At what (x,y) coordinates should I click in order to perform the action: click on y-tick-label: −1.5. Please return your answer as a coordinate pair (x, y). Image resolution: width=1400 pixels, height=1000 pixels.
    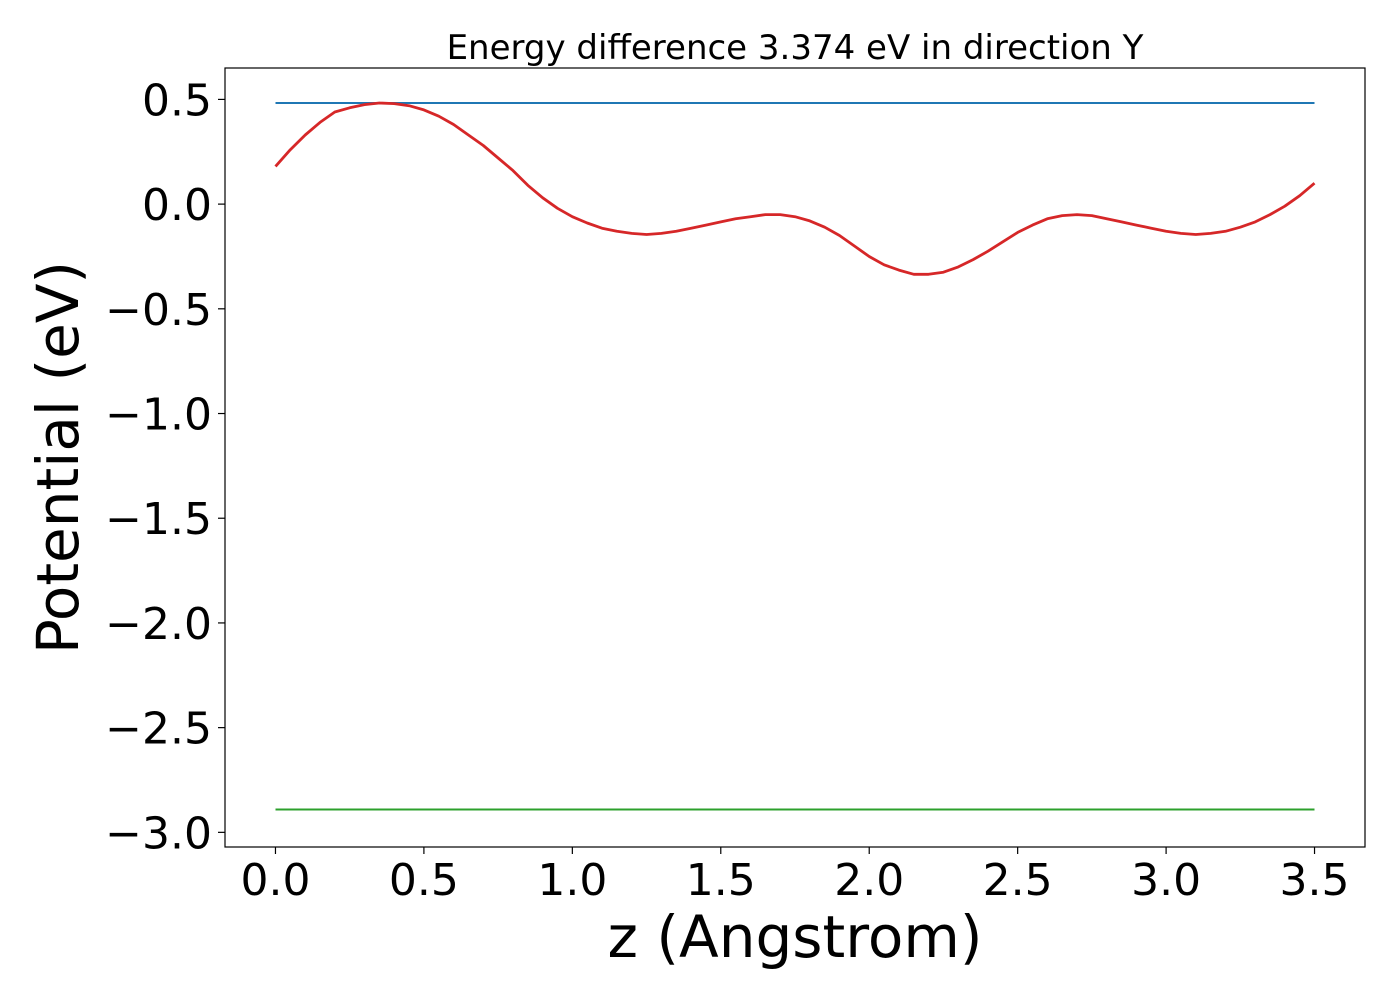
    Looking at the image, I should click on (158, 519).